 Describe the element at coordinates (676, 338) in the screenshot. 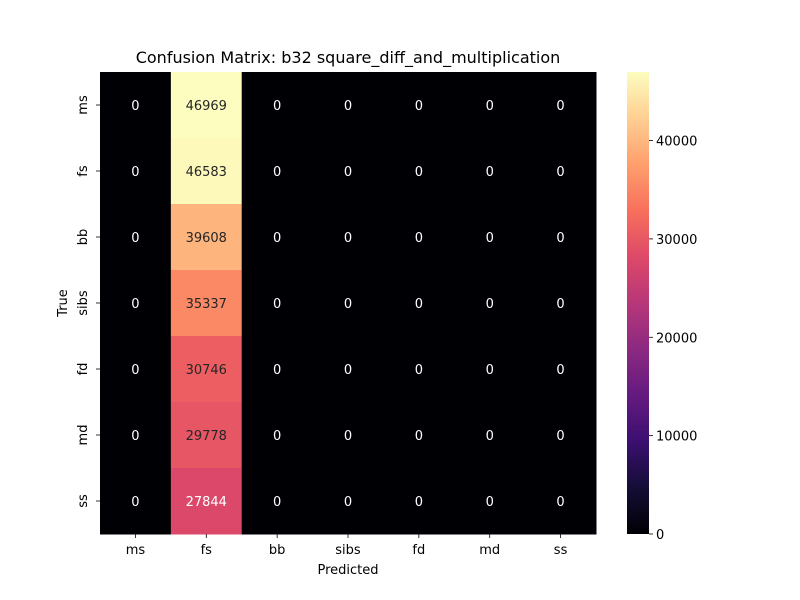

I see `colorbar-tick-label: 20000` at that location.